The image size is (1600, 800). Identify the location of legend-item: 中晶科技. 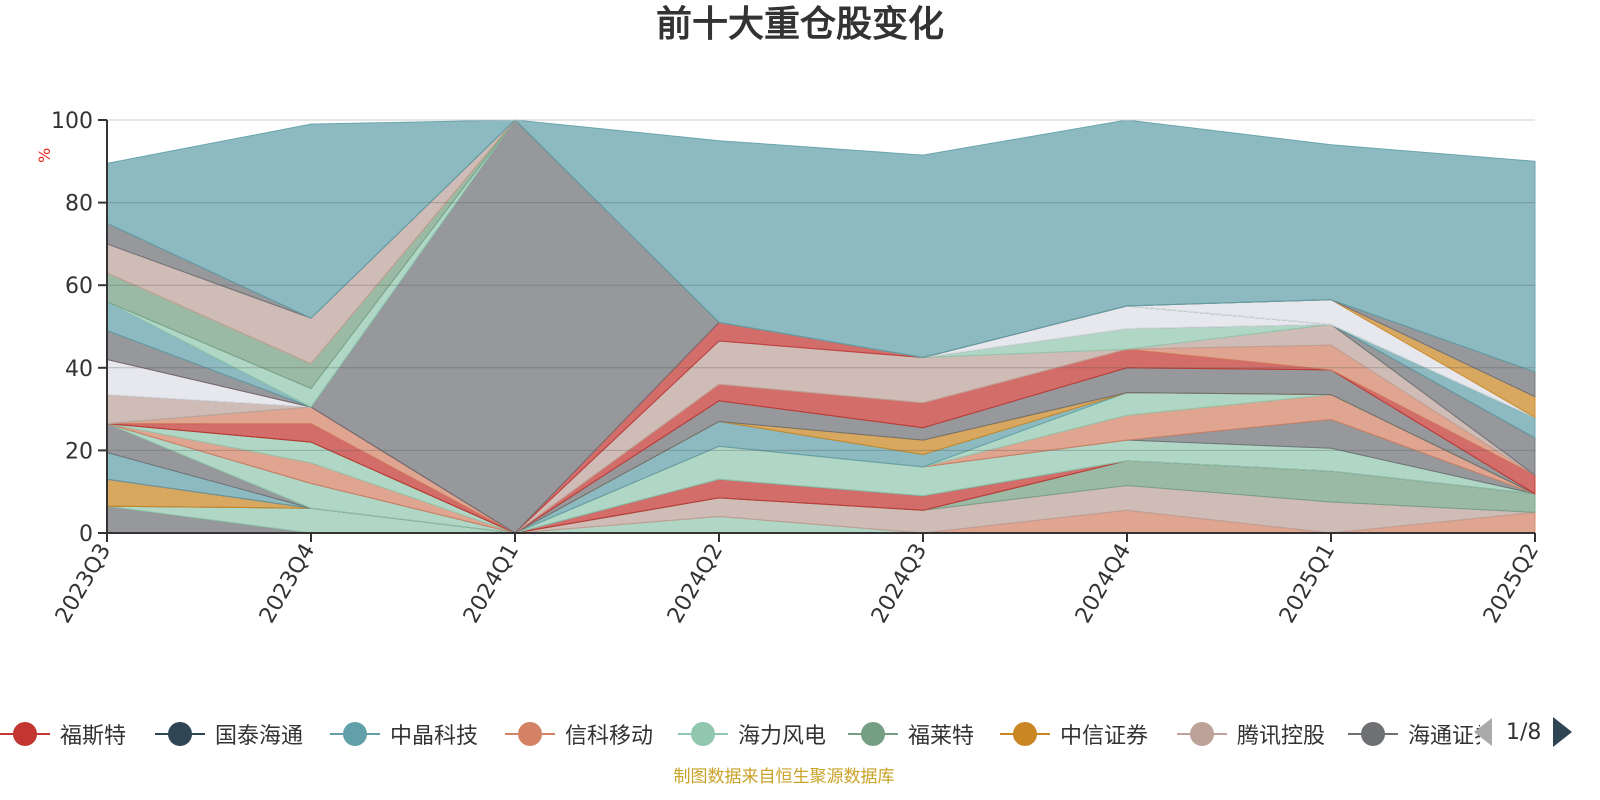
(404, 734).